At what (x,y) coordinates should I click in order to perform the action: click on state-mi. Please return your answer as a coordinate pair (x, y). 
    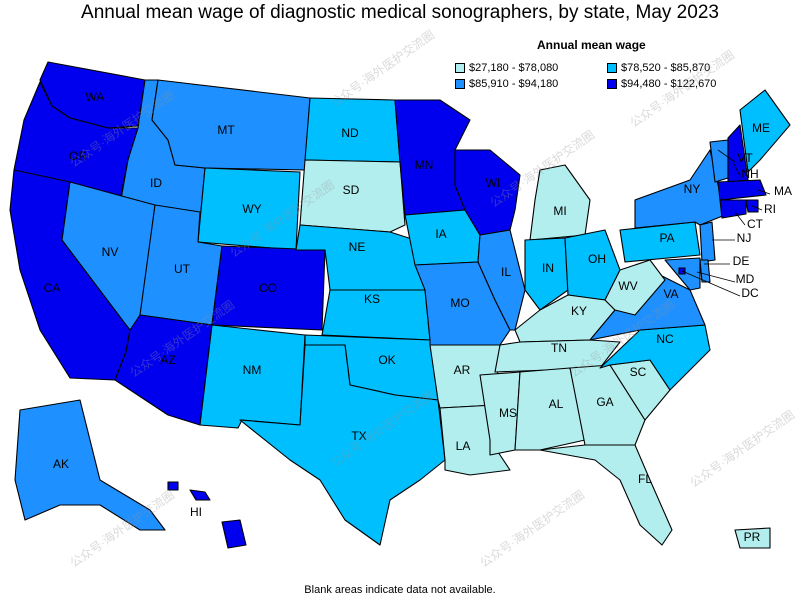
    Looking at the image, I should click on (560, 202).